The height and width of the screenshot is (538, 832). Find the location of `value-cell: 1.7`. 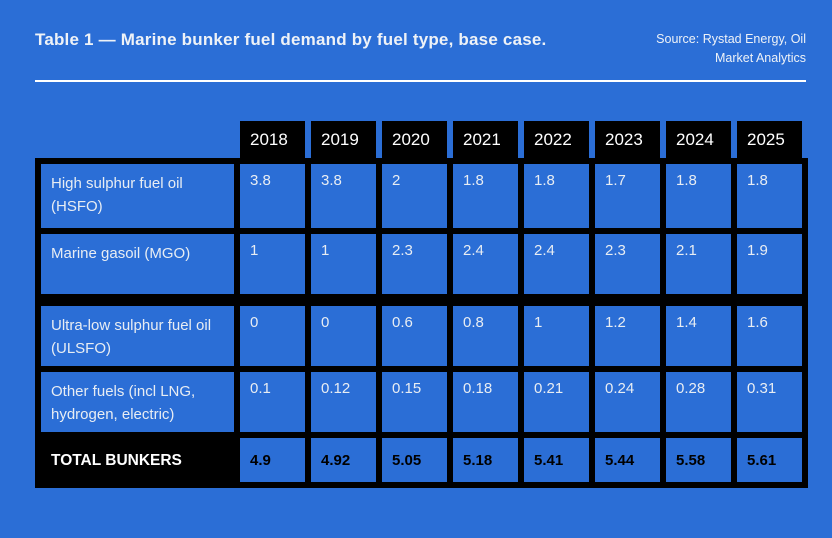

value-cell: 1.7 is located at coordinates (627, 196).